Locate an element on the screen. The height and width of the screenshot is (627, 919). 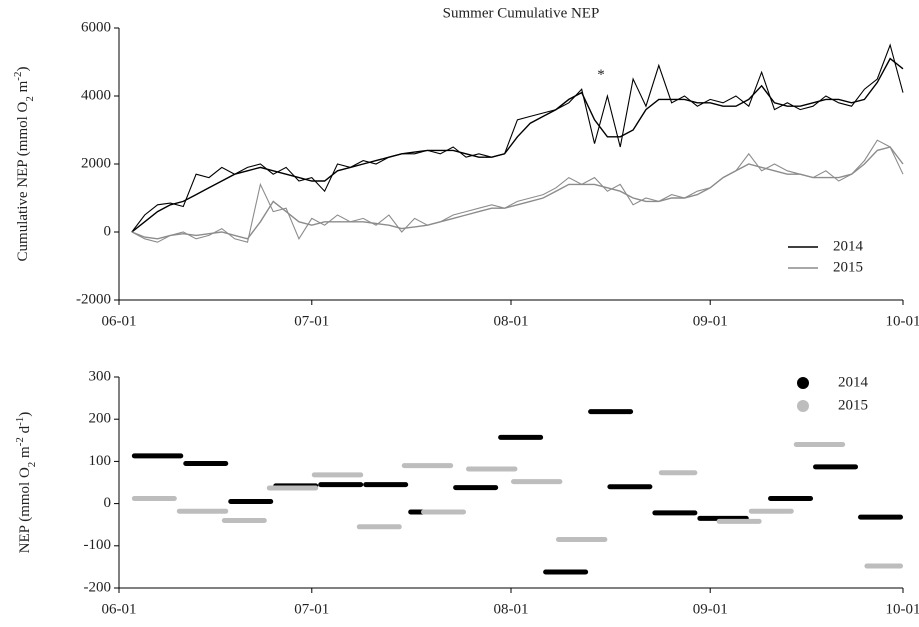
y-axis-title-part: -1 is located at coordinates (20, 421).